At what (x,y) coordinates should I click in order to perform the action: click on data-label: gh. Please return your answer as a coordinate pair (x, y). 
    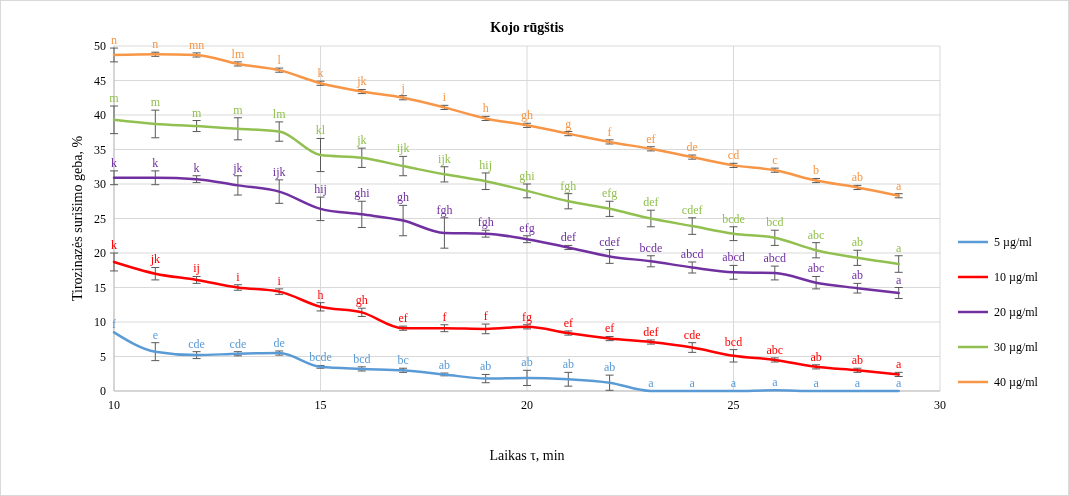
    Looking at the image, I should click on (361, 300).